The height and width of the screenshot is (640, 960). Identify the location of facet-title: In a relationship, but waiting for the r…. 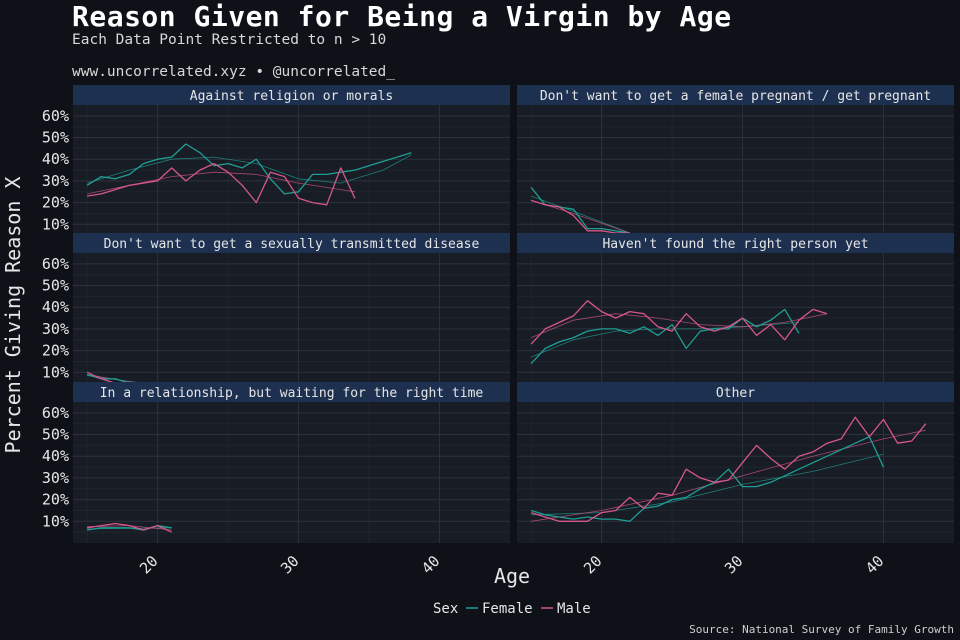
(292, 393).